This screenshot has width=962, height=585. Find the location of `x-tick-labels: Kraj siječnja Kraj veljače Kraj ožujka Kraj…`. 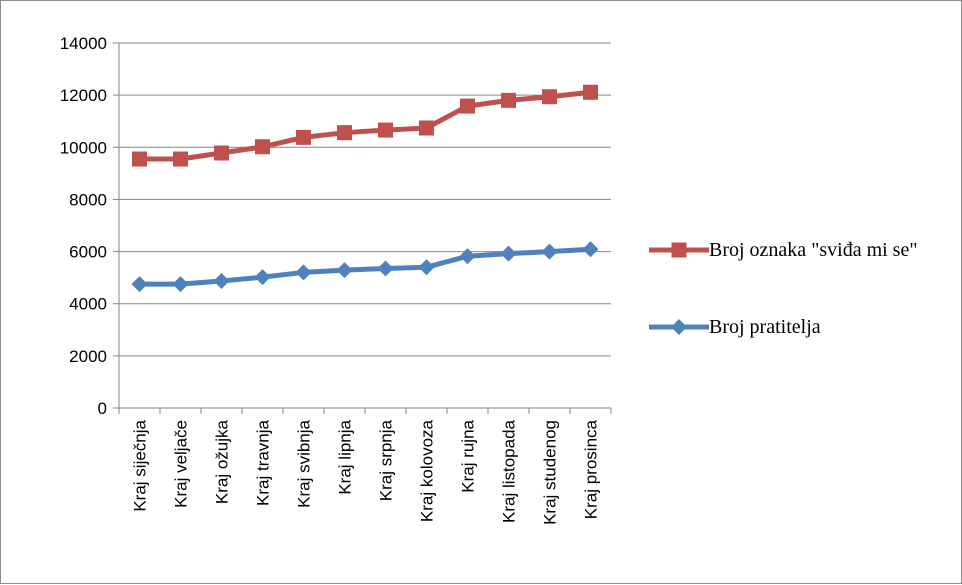

x-tick-labels: Kraj siječnja Kraj veljače Kraj ožujka Kraj… is located at coordinates (366, 471).